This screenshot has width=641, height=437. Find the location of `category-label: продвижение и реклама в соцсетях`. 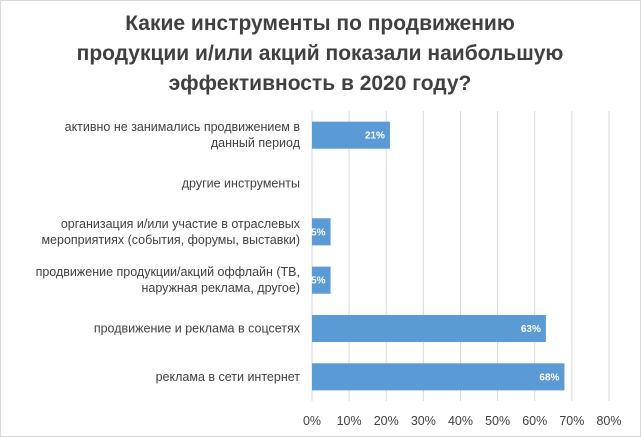

category-label: продвижение и реклама в соцсетях is located at coordinates (197, 329).